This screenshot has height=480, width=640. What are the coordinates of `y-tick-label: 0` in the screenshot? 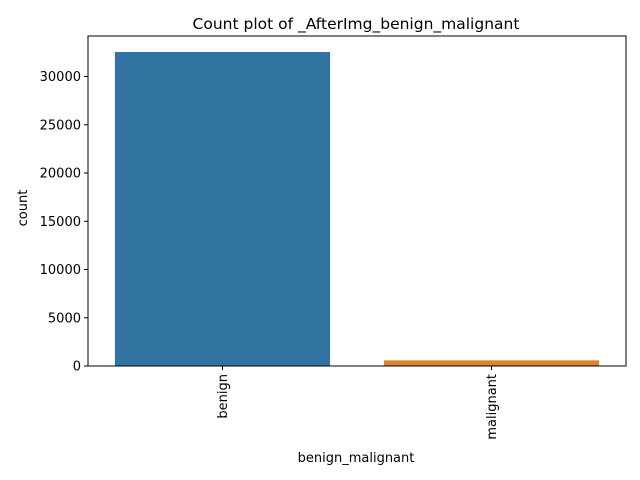 It's located at (77, 367).